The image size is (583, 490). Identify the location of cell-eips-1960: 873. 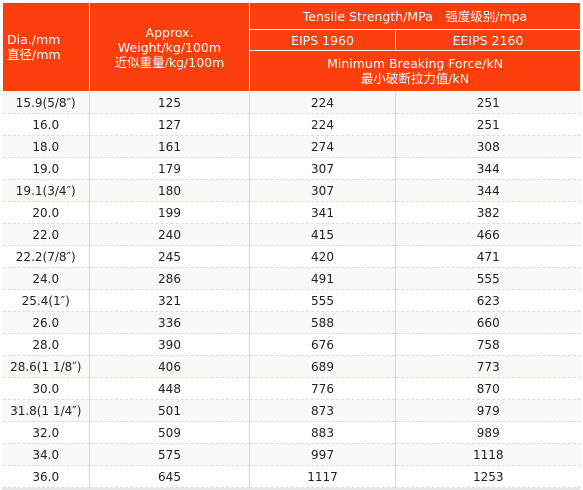
(322, 410).